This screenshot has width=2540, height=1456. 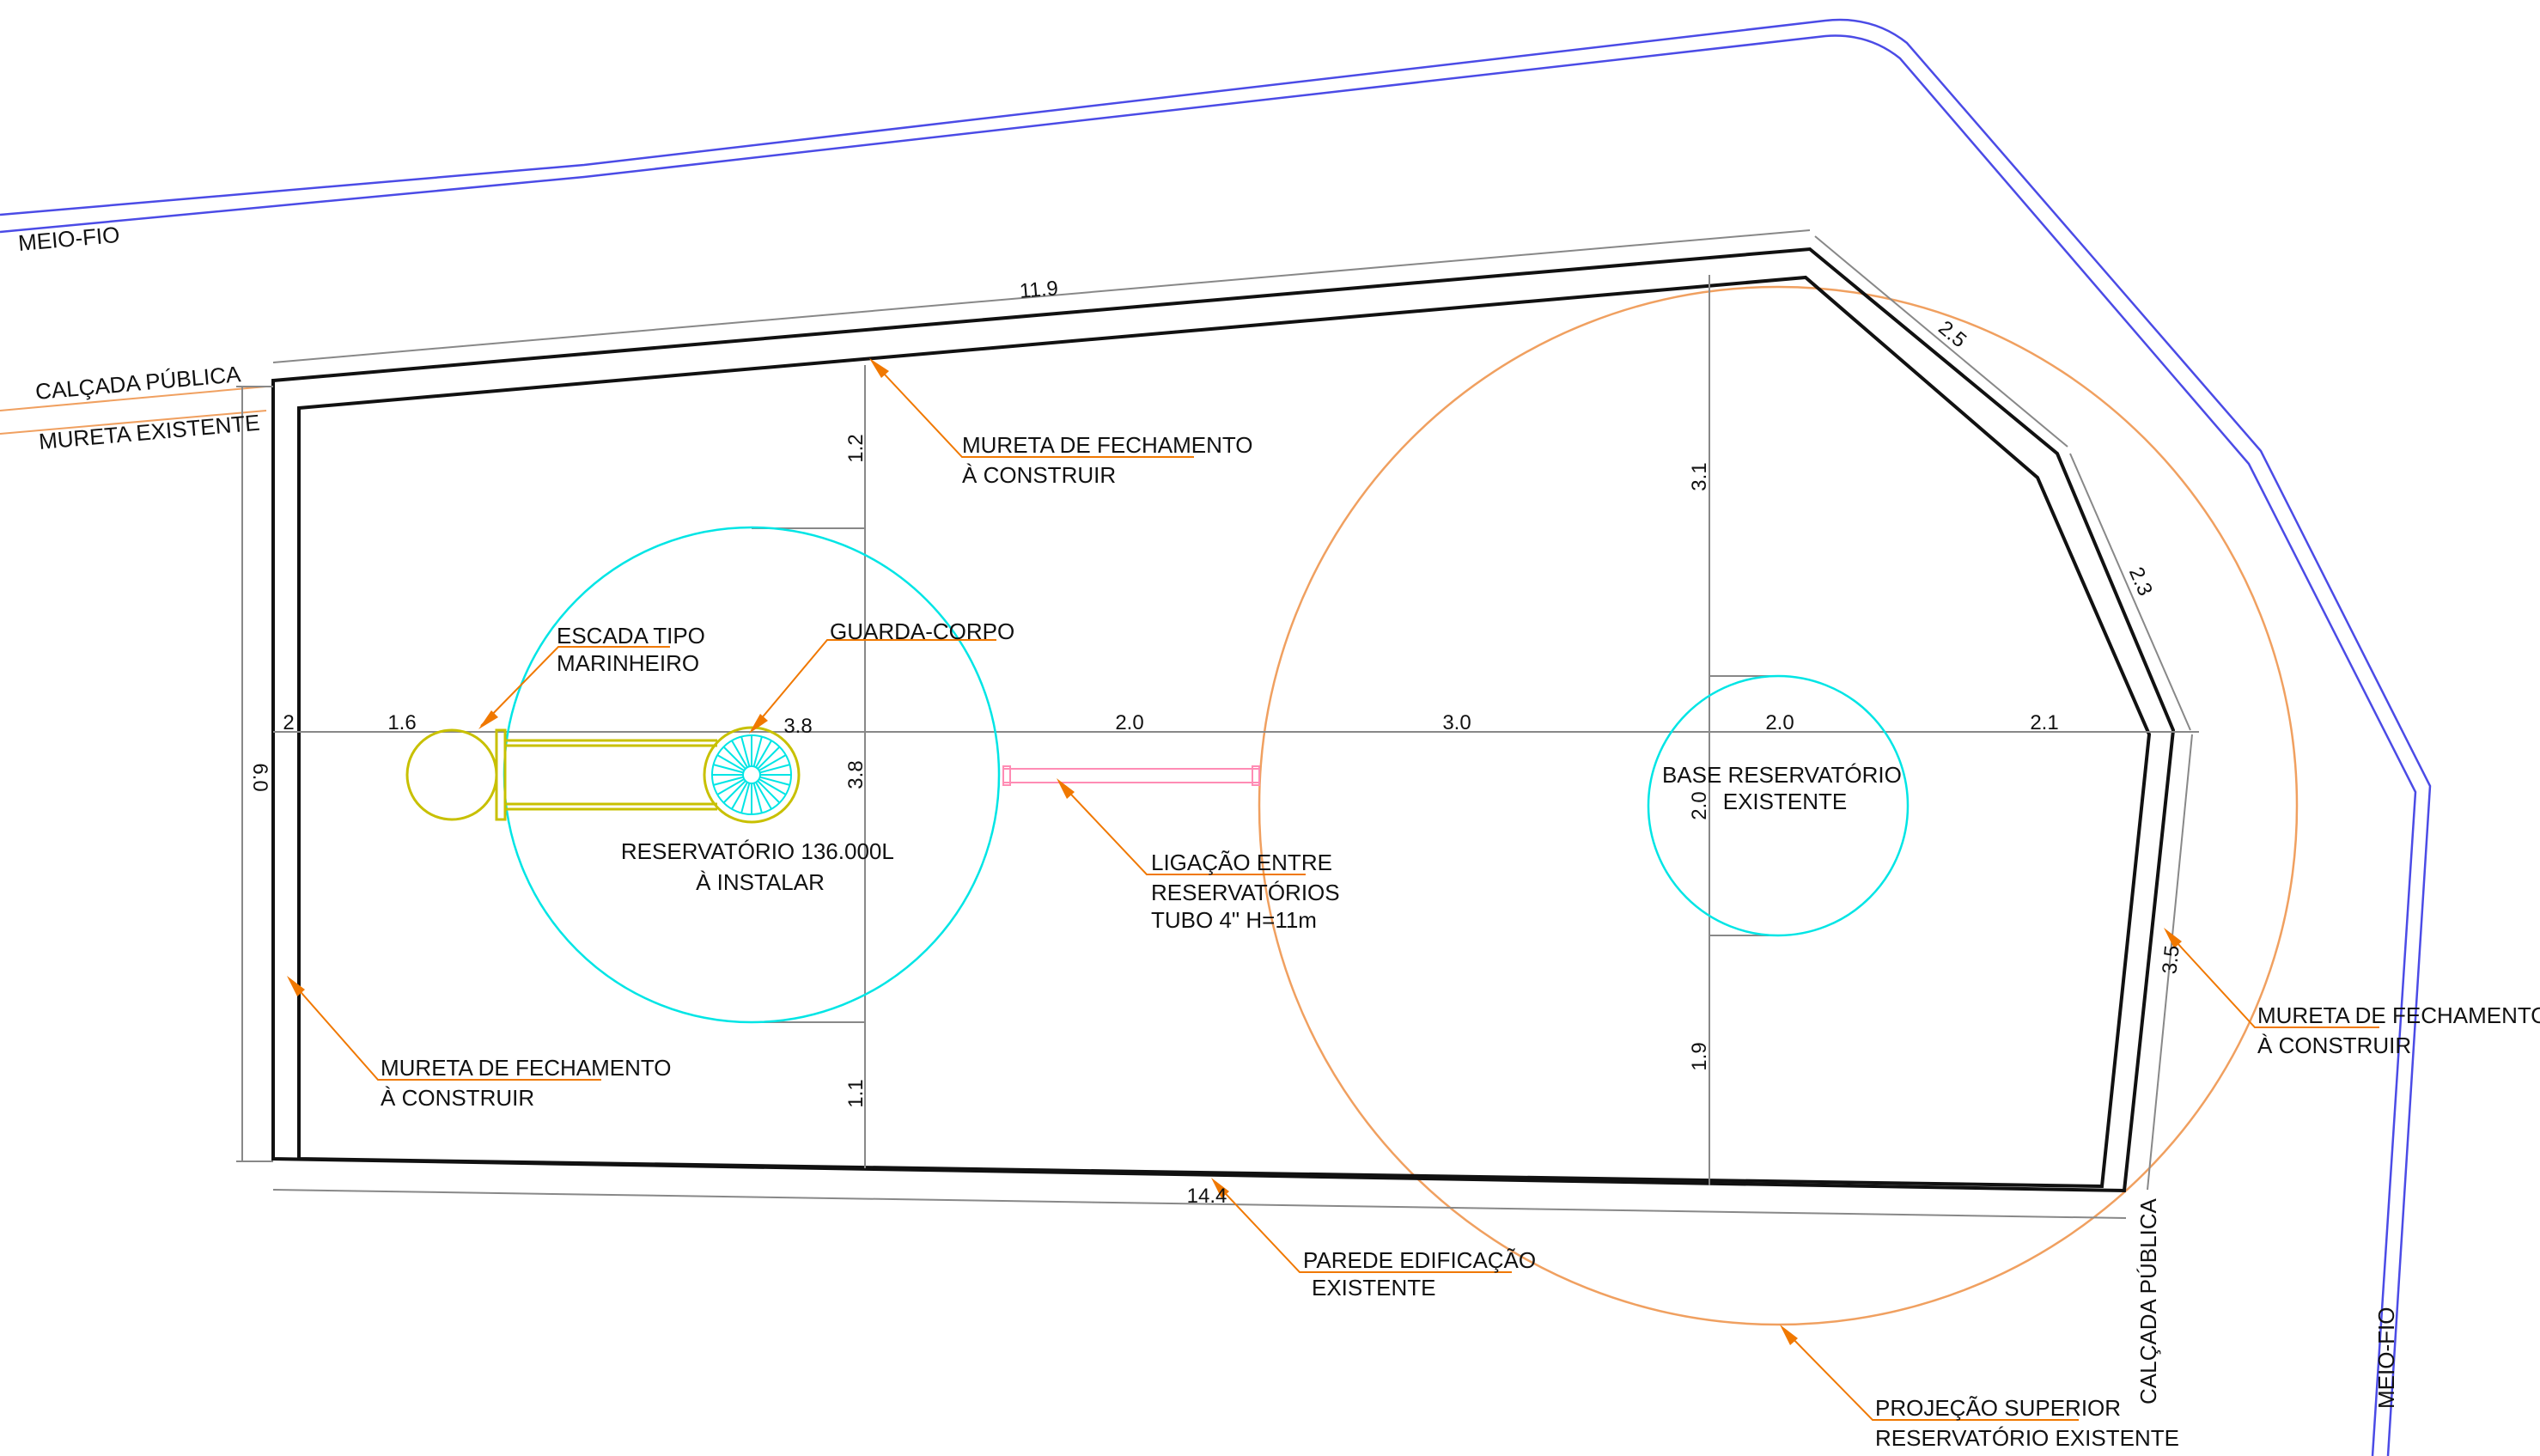 I want to click on dim-chain-3: 2.0, so click(x=1129, y=722).